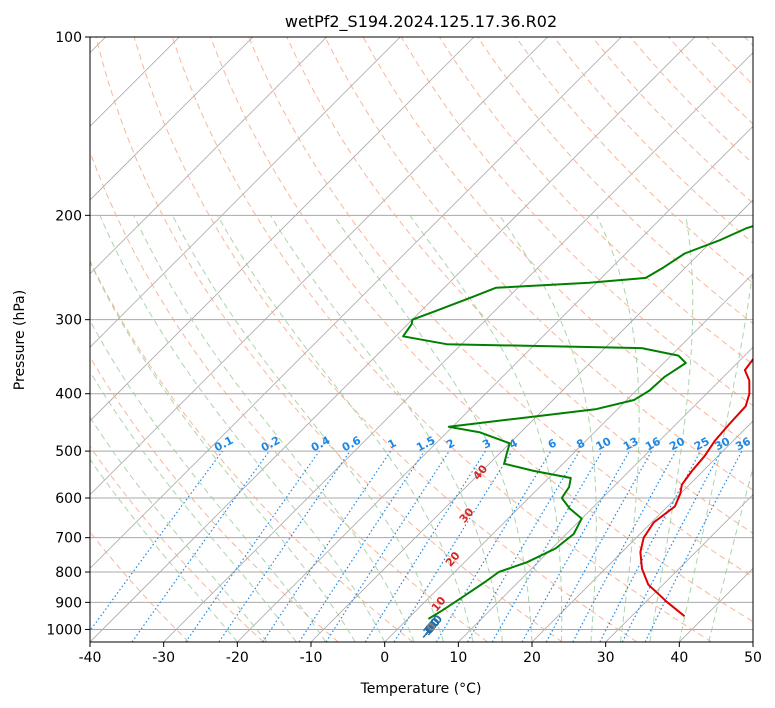 Image resolution: width=775 pixels, height=708 pixels. I want to click on y-axis-label: Pressure (hPa), so click(20, 340).